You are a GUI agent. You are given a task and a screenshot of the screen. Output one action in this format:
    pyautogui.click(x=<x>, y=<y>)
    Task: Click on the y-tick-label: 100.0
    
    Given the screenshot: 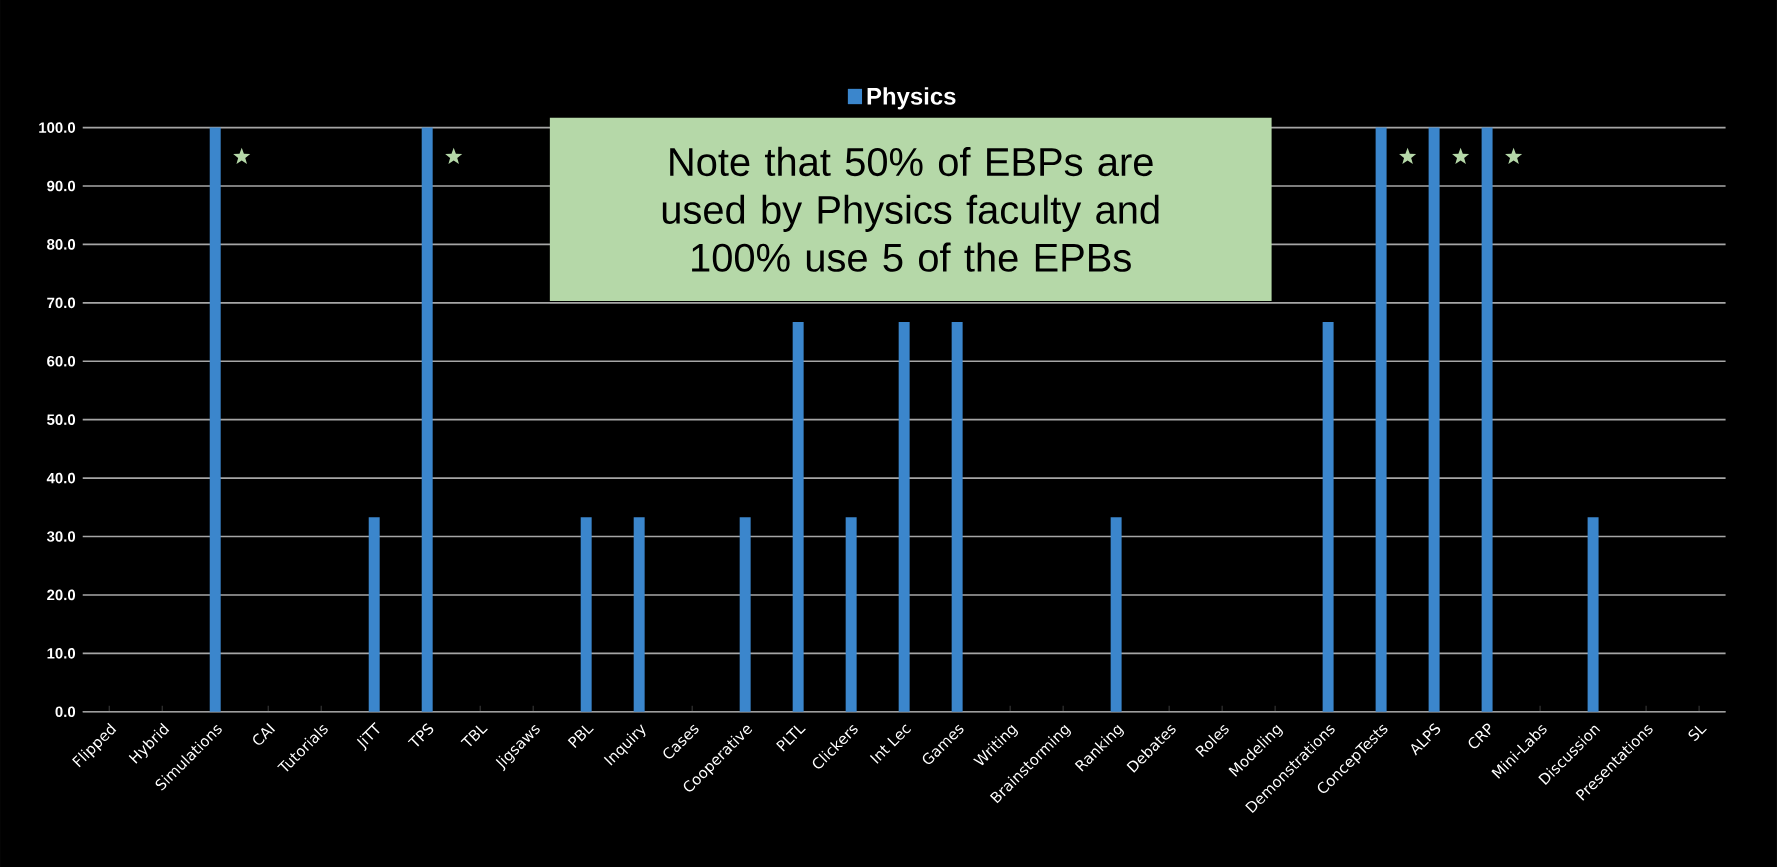 What is the action you would take?
    pyautogui.click(x=57, y=127)
    